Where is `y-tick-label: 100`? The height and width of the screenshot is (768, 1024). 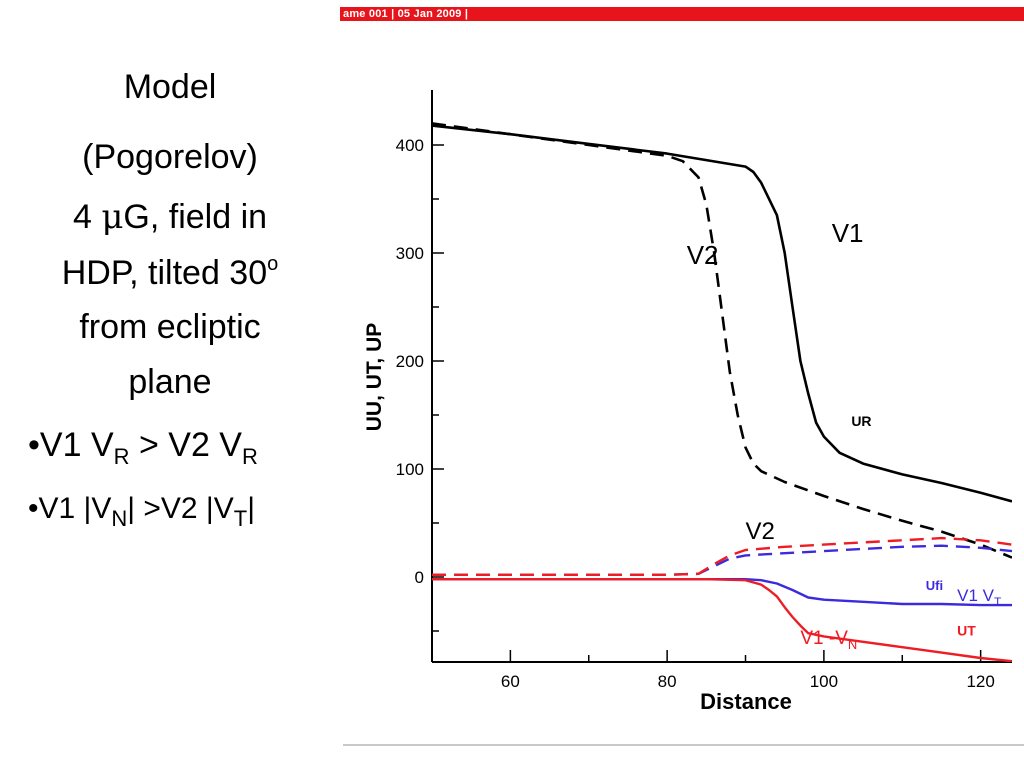 y-tick-label: 100 is located at coordinates (410, 469).